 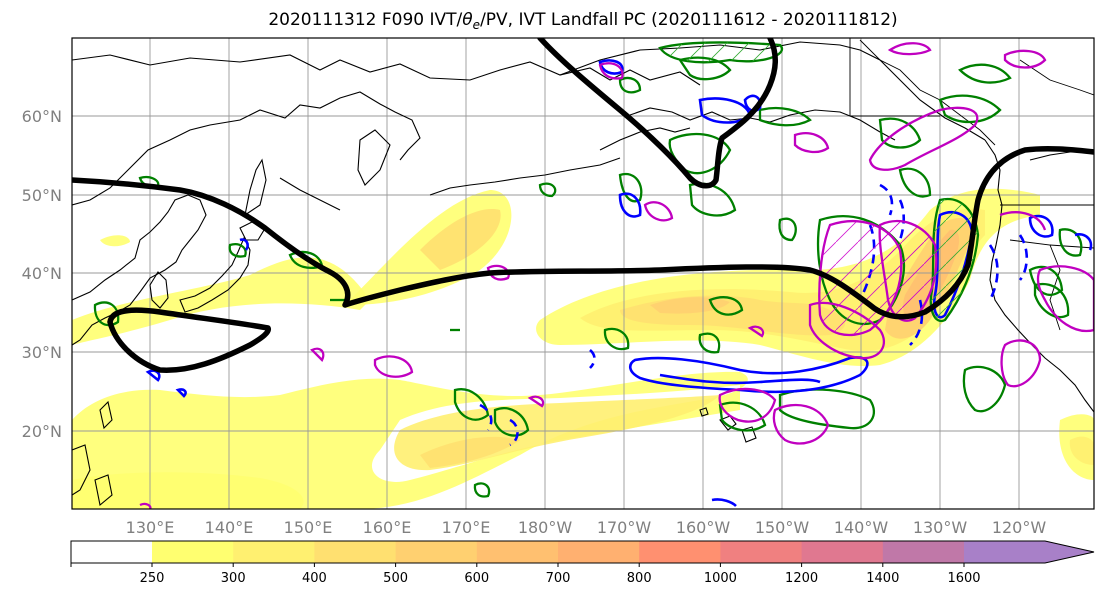 I want to click on colorbar: 250 300 400 500 600 700 800 1000 1200 1400 1600, so click(x=582, y=563).